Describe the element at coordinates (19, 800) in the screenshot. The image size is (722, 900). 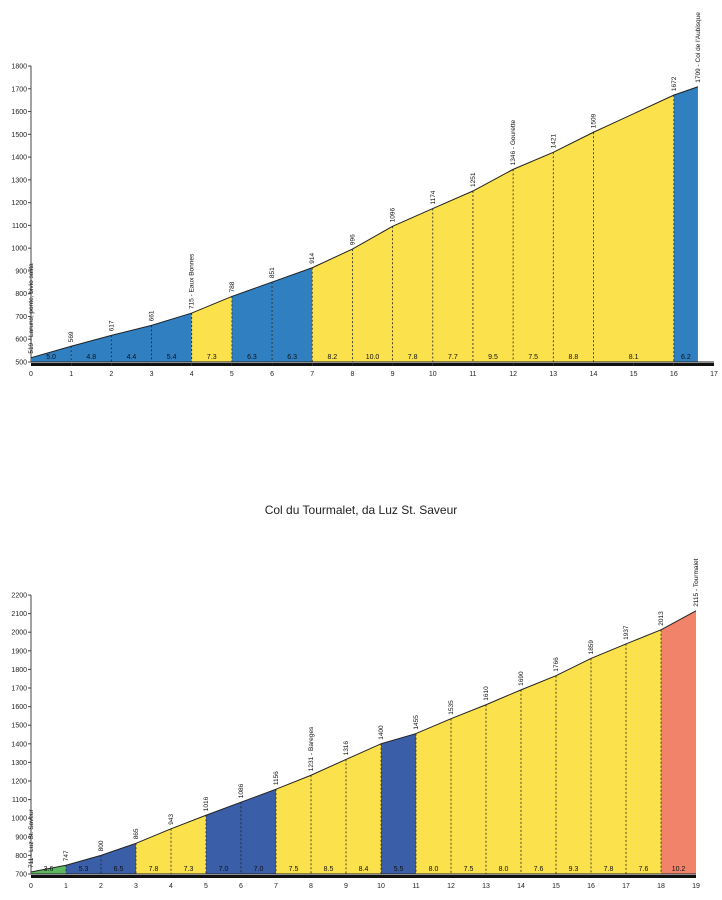
I see `y-tick-label: 1100` at that location.